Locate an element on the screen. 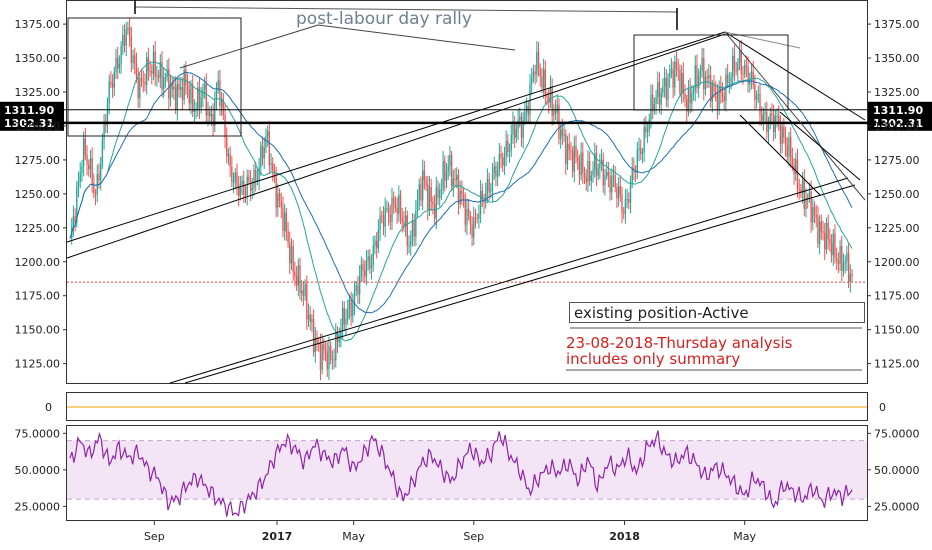  price-level-label-right: 1302.31 is located at coordinates (898, 123).